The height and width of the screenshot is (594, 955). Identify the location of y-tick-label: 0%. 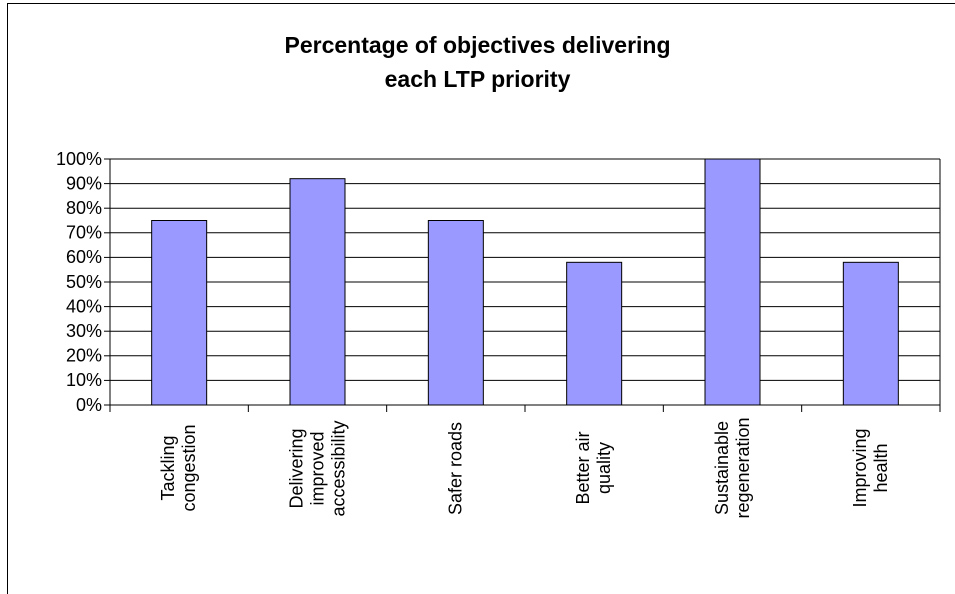
(89, 405).